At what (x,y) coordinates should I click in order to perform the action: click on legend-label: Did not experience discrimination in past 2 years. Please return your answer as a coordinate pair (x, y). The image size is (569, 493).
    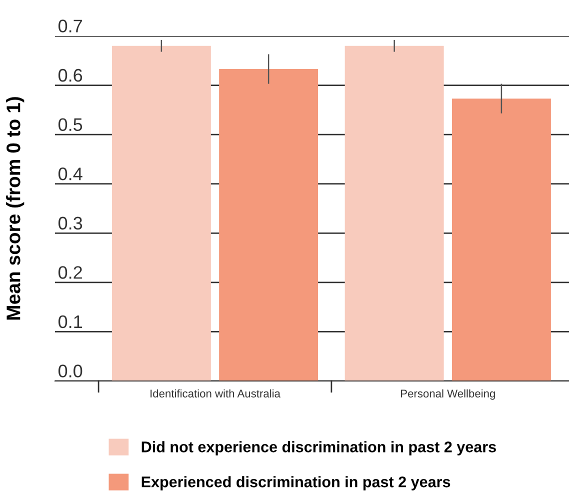
    Looking at the image, I should click on (319, 448).